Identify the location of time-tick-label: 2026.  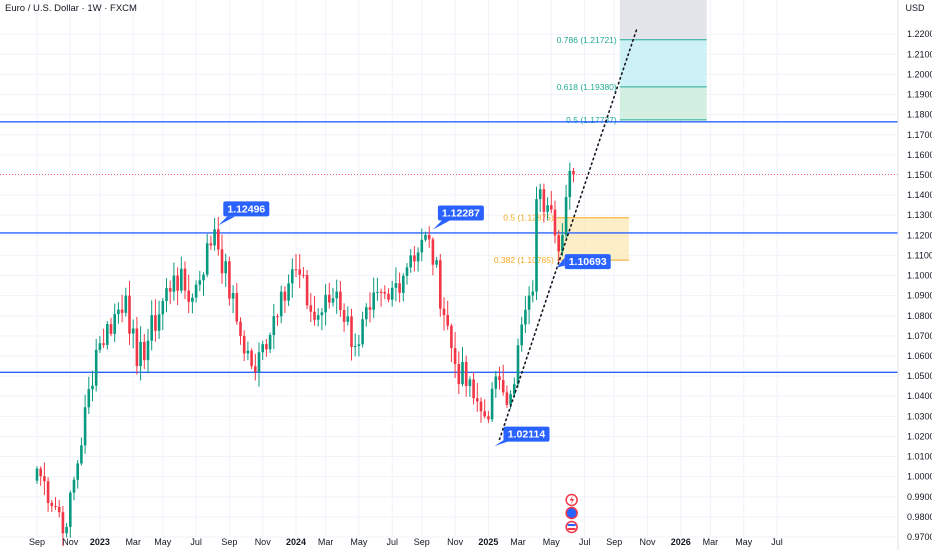
(681, 542).